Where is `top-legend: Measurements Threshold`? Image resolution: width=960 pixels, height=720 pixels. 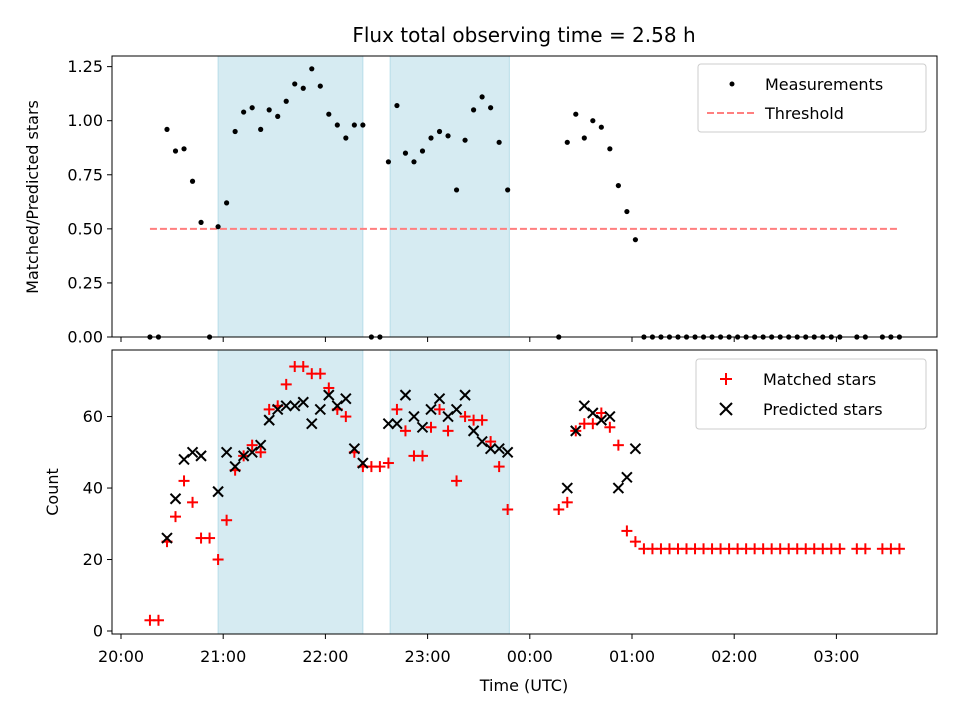 top-legend: Measurements Threshold is located at coordinates (812, 98).